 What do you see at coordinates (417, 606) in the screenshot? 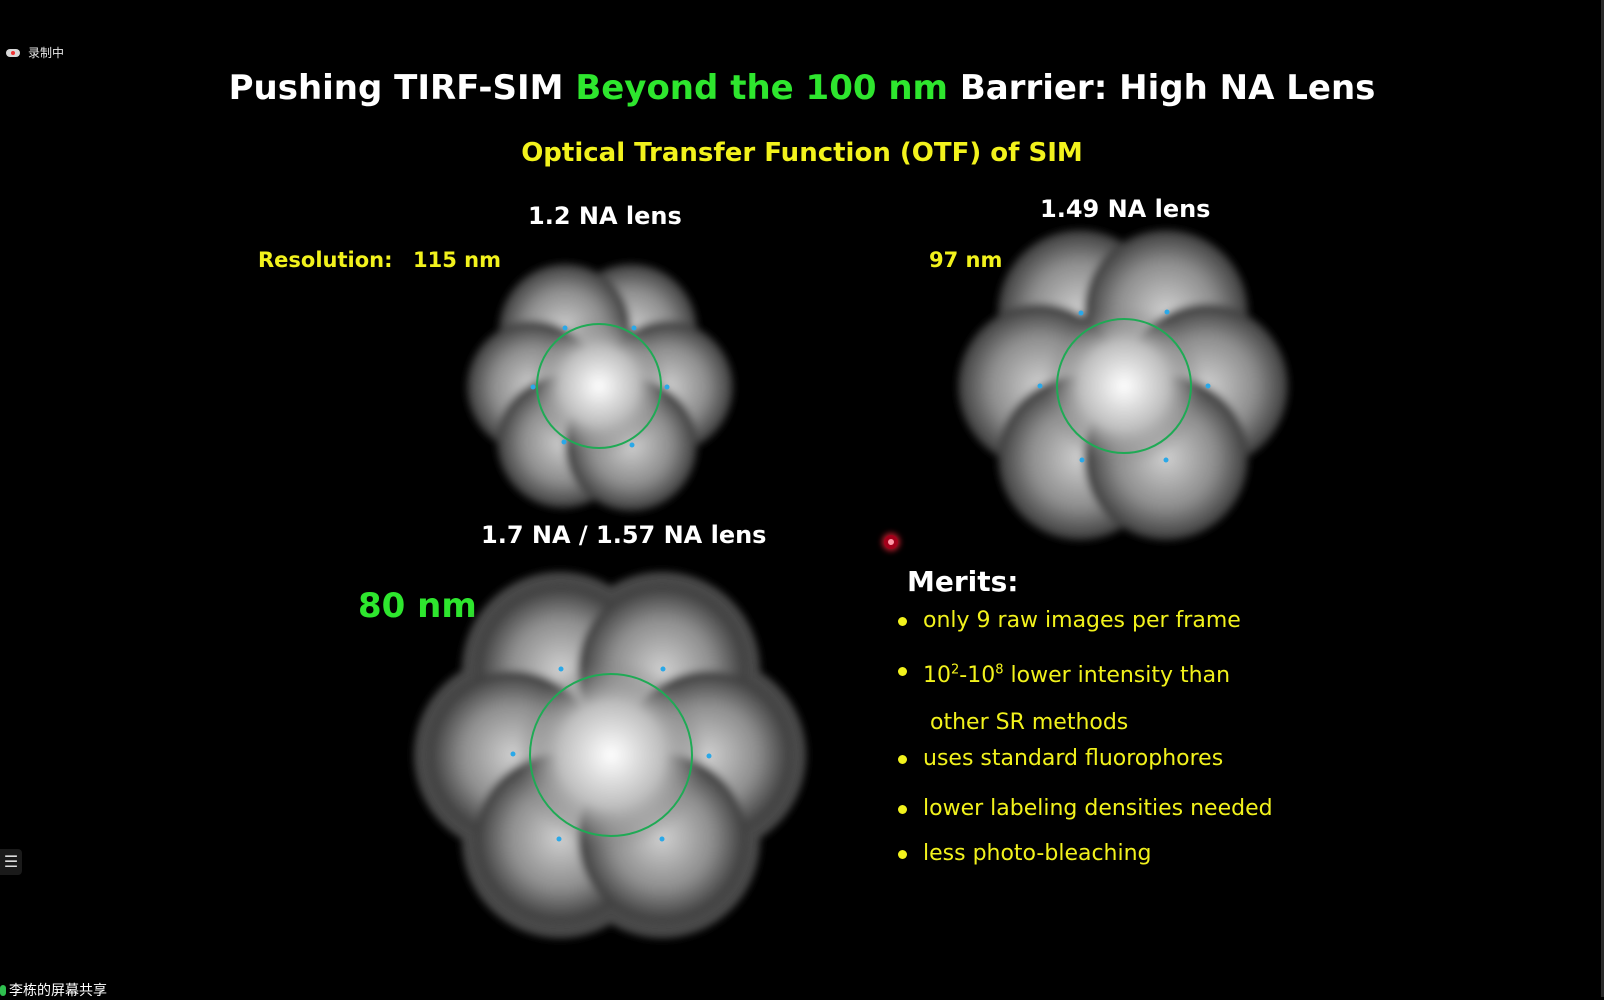
I see `resolution-value-80: 80 nm` at bounding box center [417, 606].